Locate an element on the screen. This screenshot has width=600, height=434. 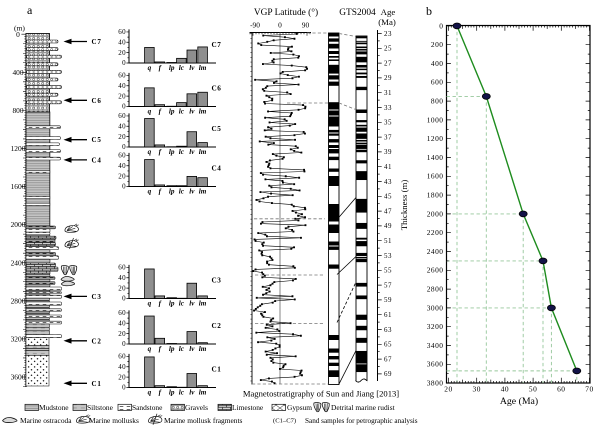
svg-text: 49 is located at coordinates (388, 226).